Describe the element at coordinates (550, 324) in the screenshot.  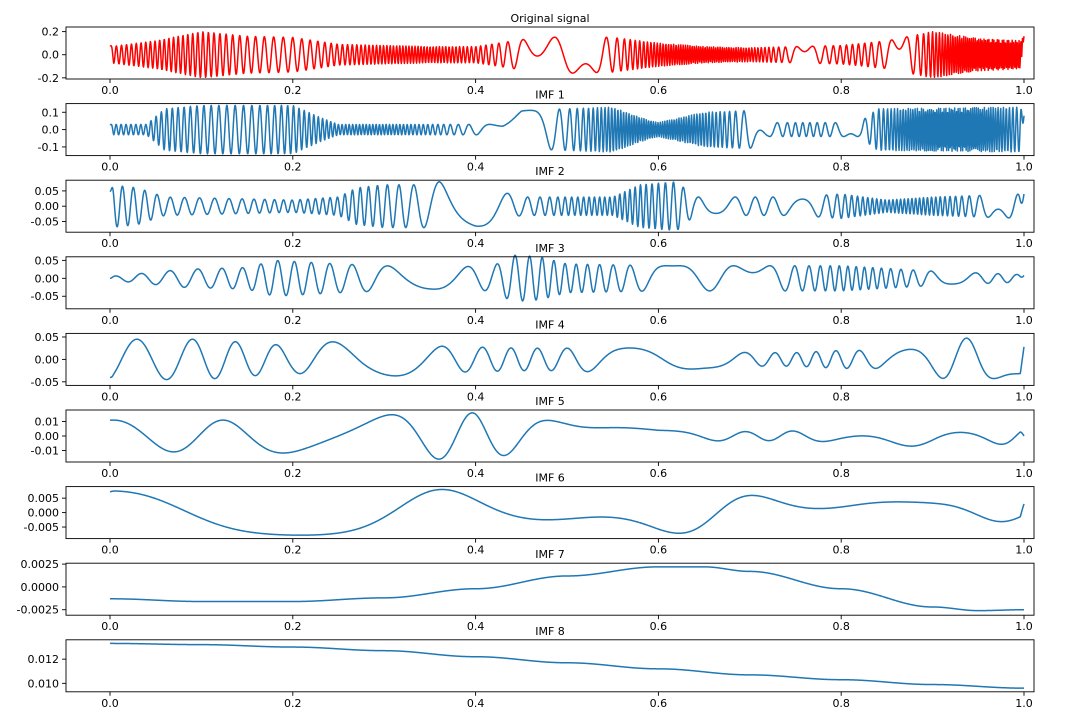
I see `panel-title: IMF 4` at that location.